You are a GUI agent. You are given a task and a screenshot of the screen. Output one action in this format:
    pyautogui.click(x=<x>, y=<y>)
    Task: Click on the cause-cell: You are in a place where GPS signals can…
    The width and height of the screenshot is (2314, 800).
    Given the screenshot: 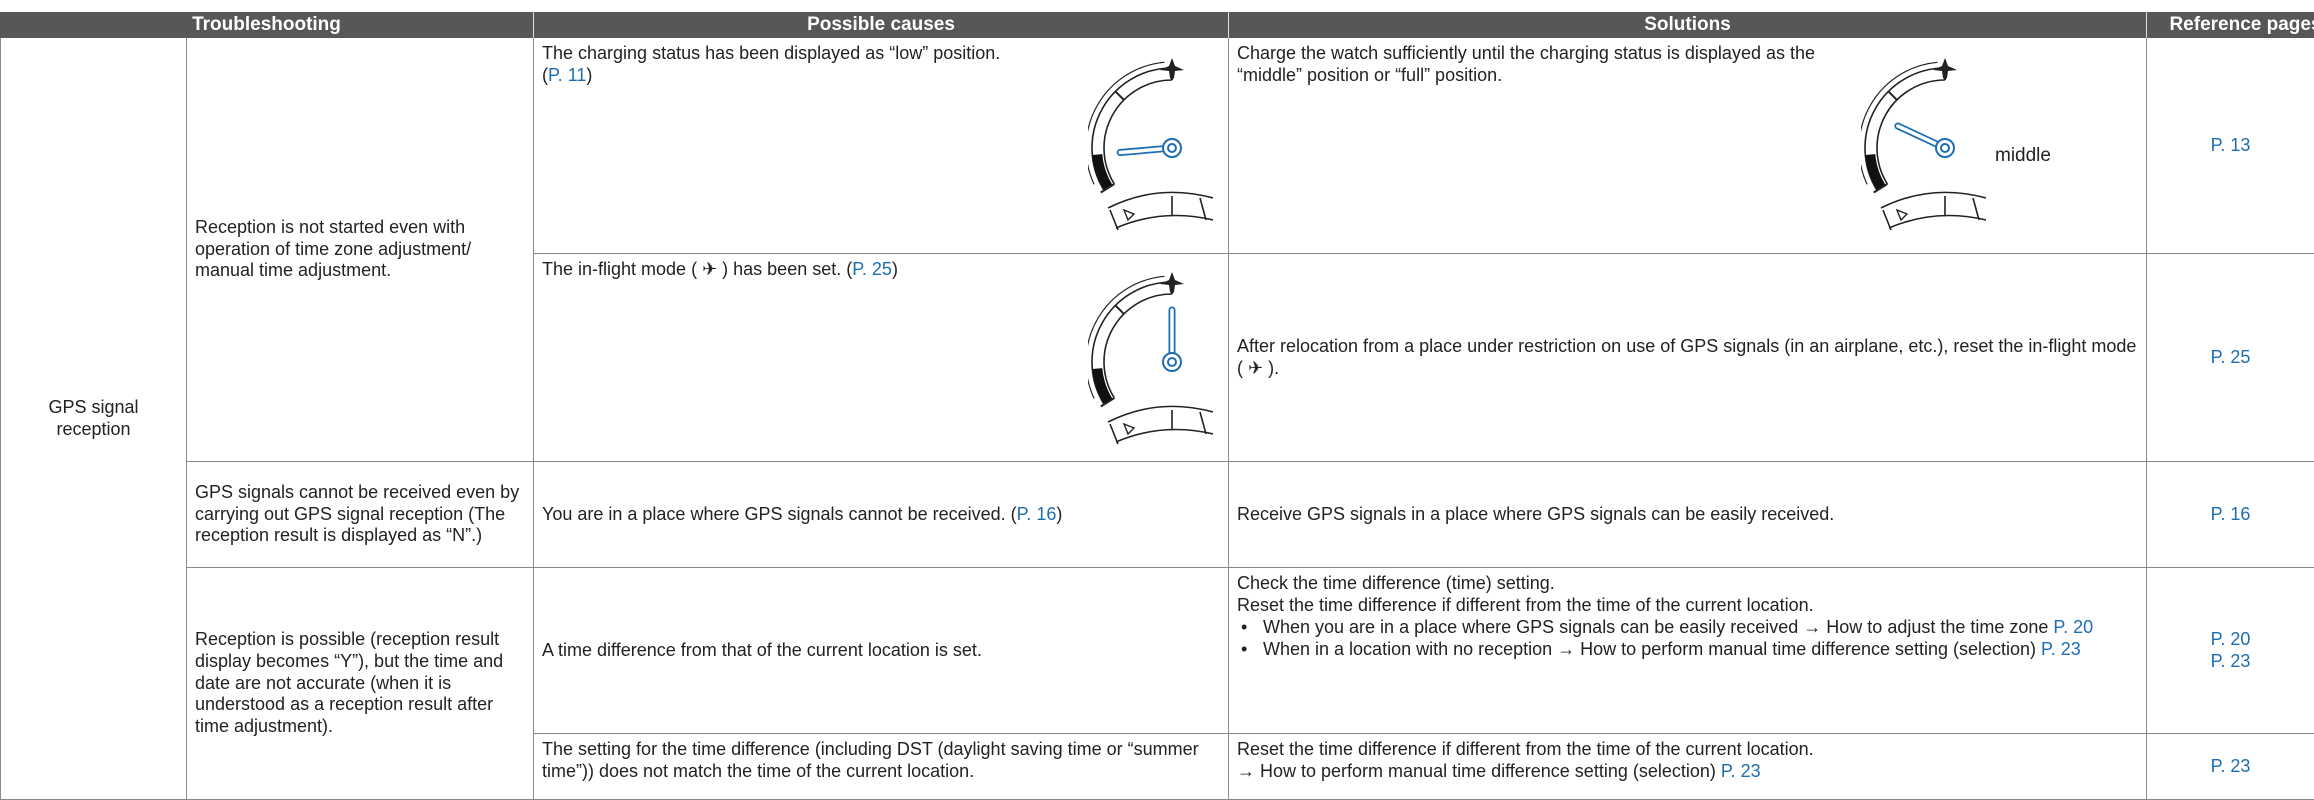 What is the action you would take?
    pyautogui.click(x=881, y=515)
    